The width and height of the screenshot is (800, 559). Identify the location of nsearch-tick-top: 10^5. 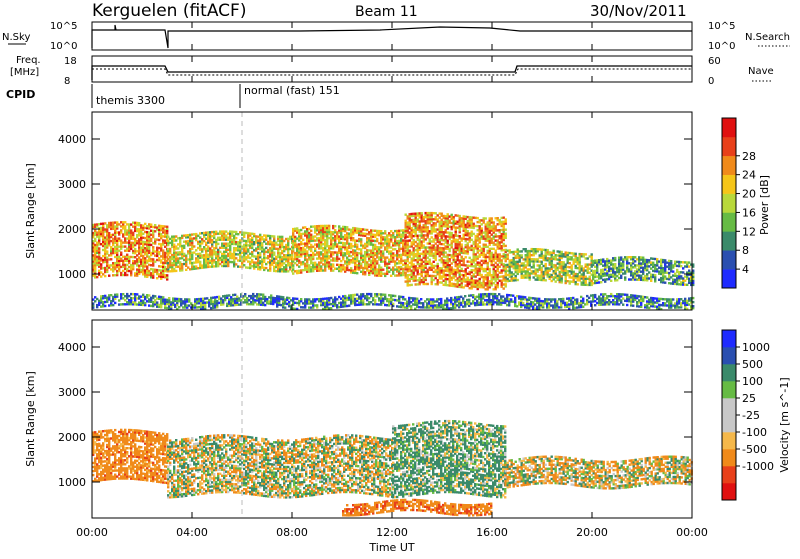
(721, 26).